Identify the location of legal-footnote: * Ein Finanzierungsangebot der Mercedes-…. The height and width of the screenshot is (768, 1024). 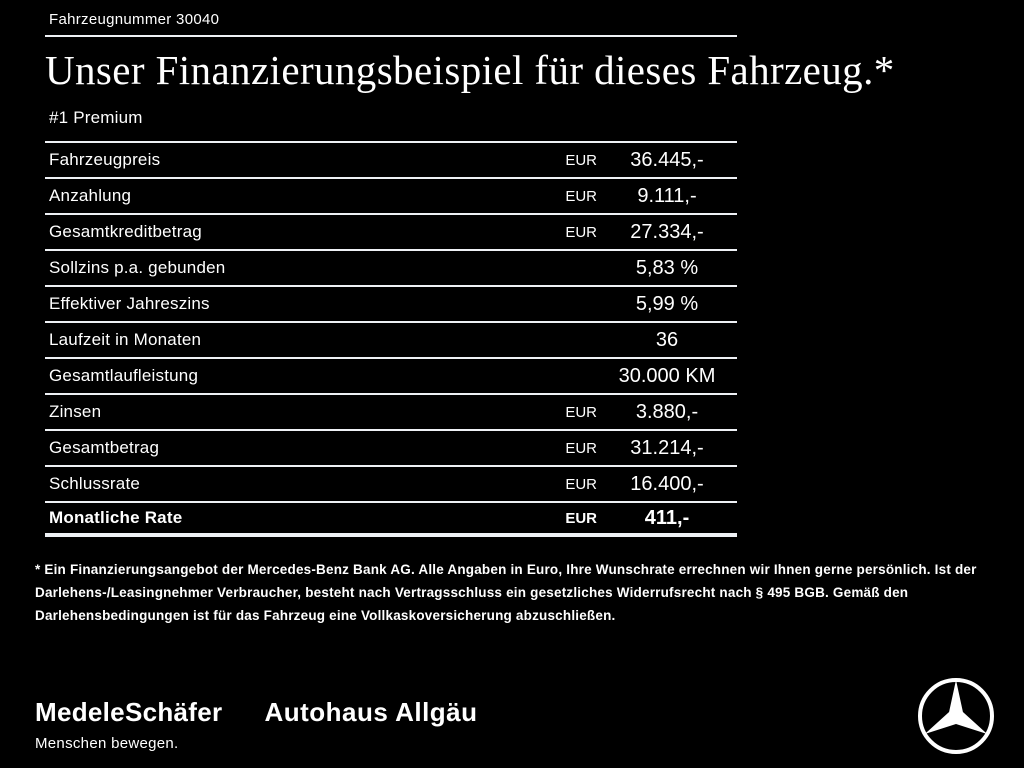
(506, 593).